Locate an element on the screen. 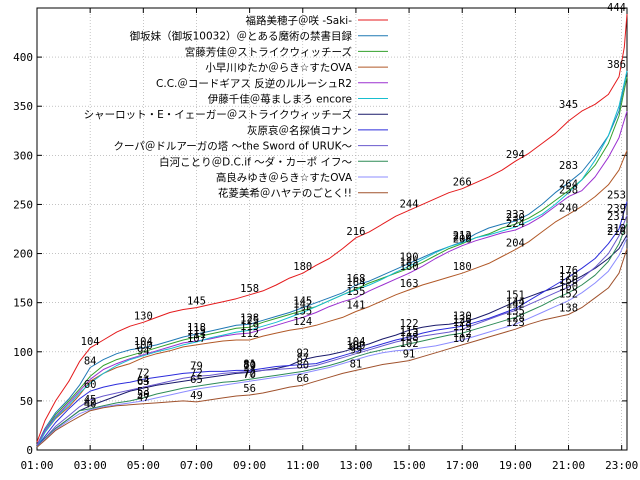 The height and width of the screenshot is (480, 640). legend-label: 福路美穂子＠咲 -Saki- is located at coordinates (298, 20).